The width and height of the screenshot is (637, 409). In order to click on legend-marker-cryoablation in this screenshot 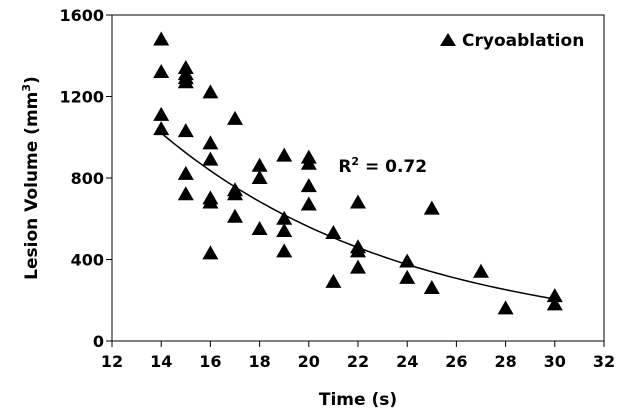, I will do `click(448, 39)`.